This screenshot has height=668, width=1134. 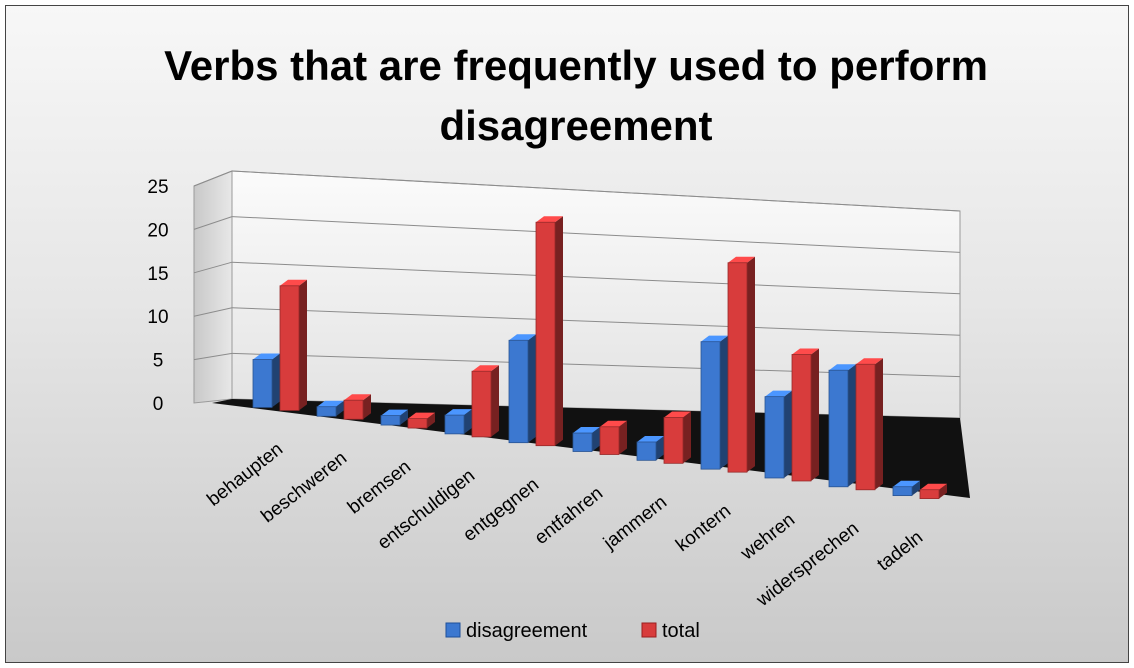 I want to click on bar-disagreement-behaupten, so click(x=266, y=380).